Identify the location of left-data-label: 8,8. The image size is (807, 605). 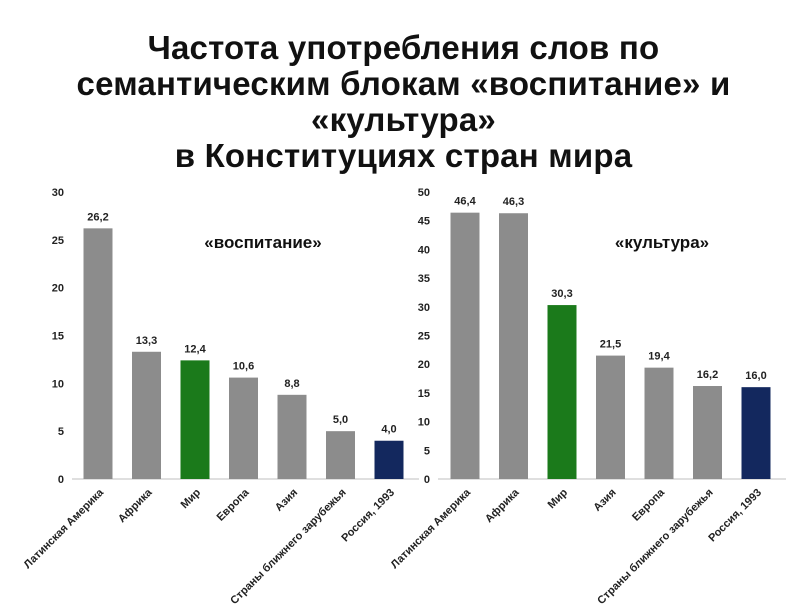
(291, 384).